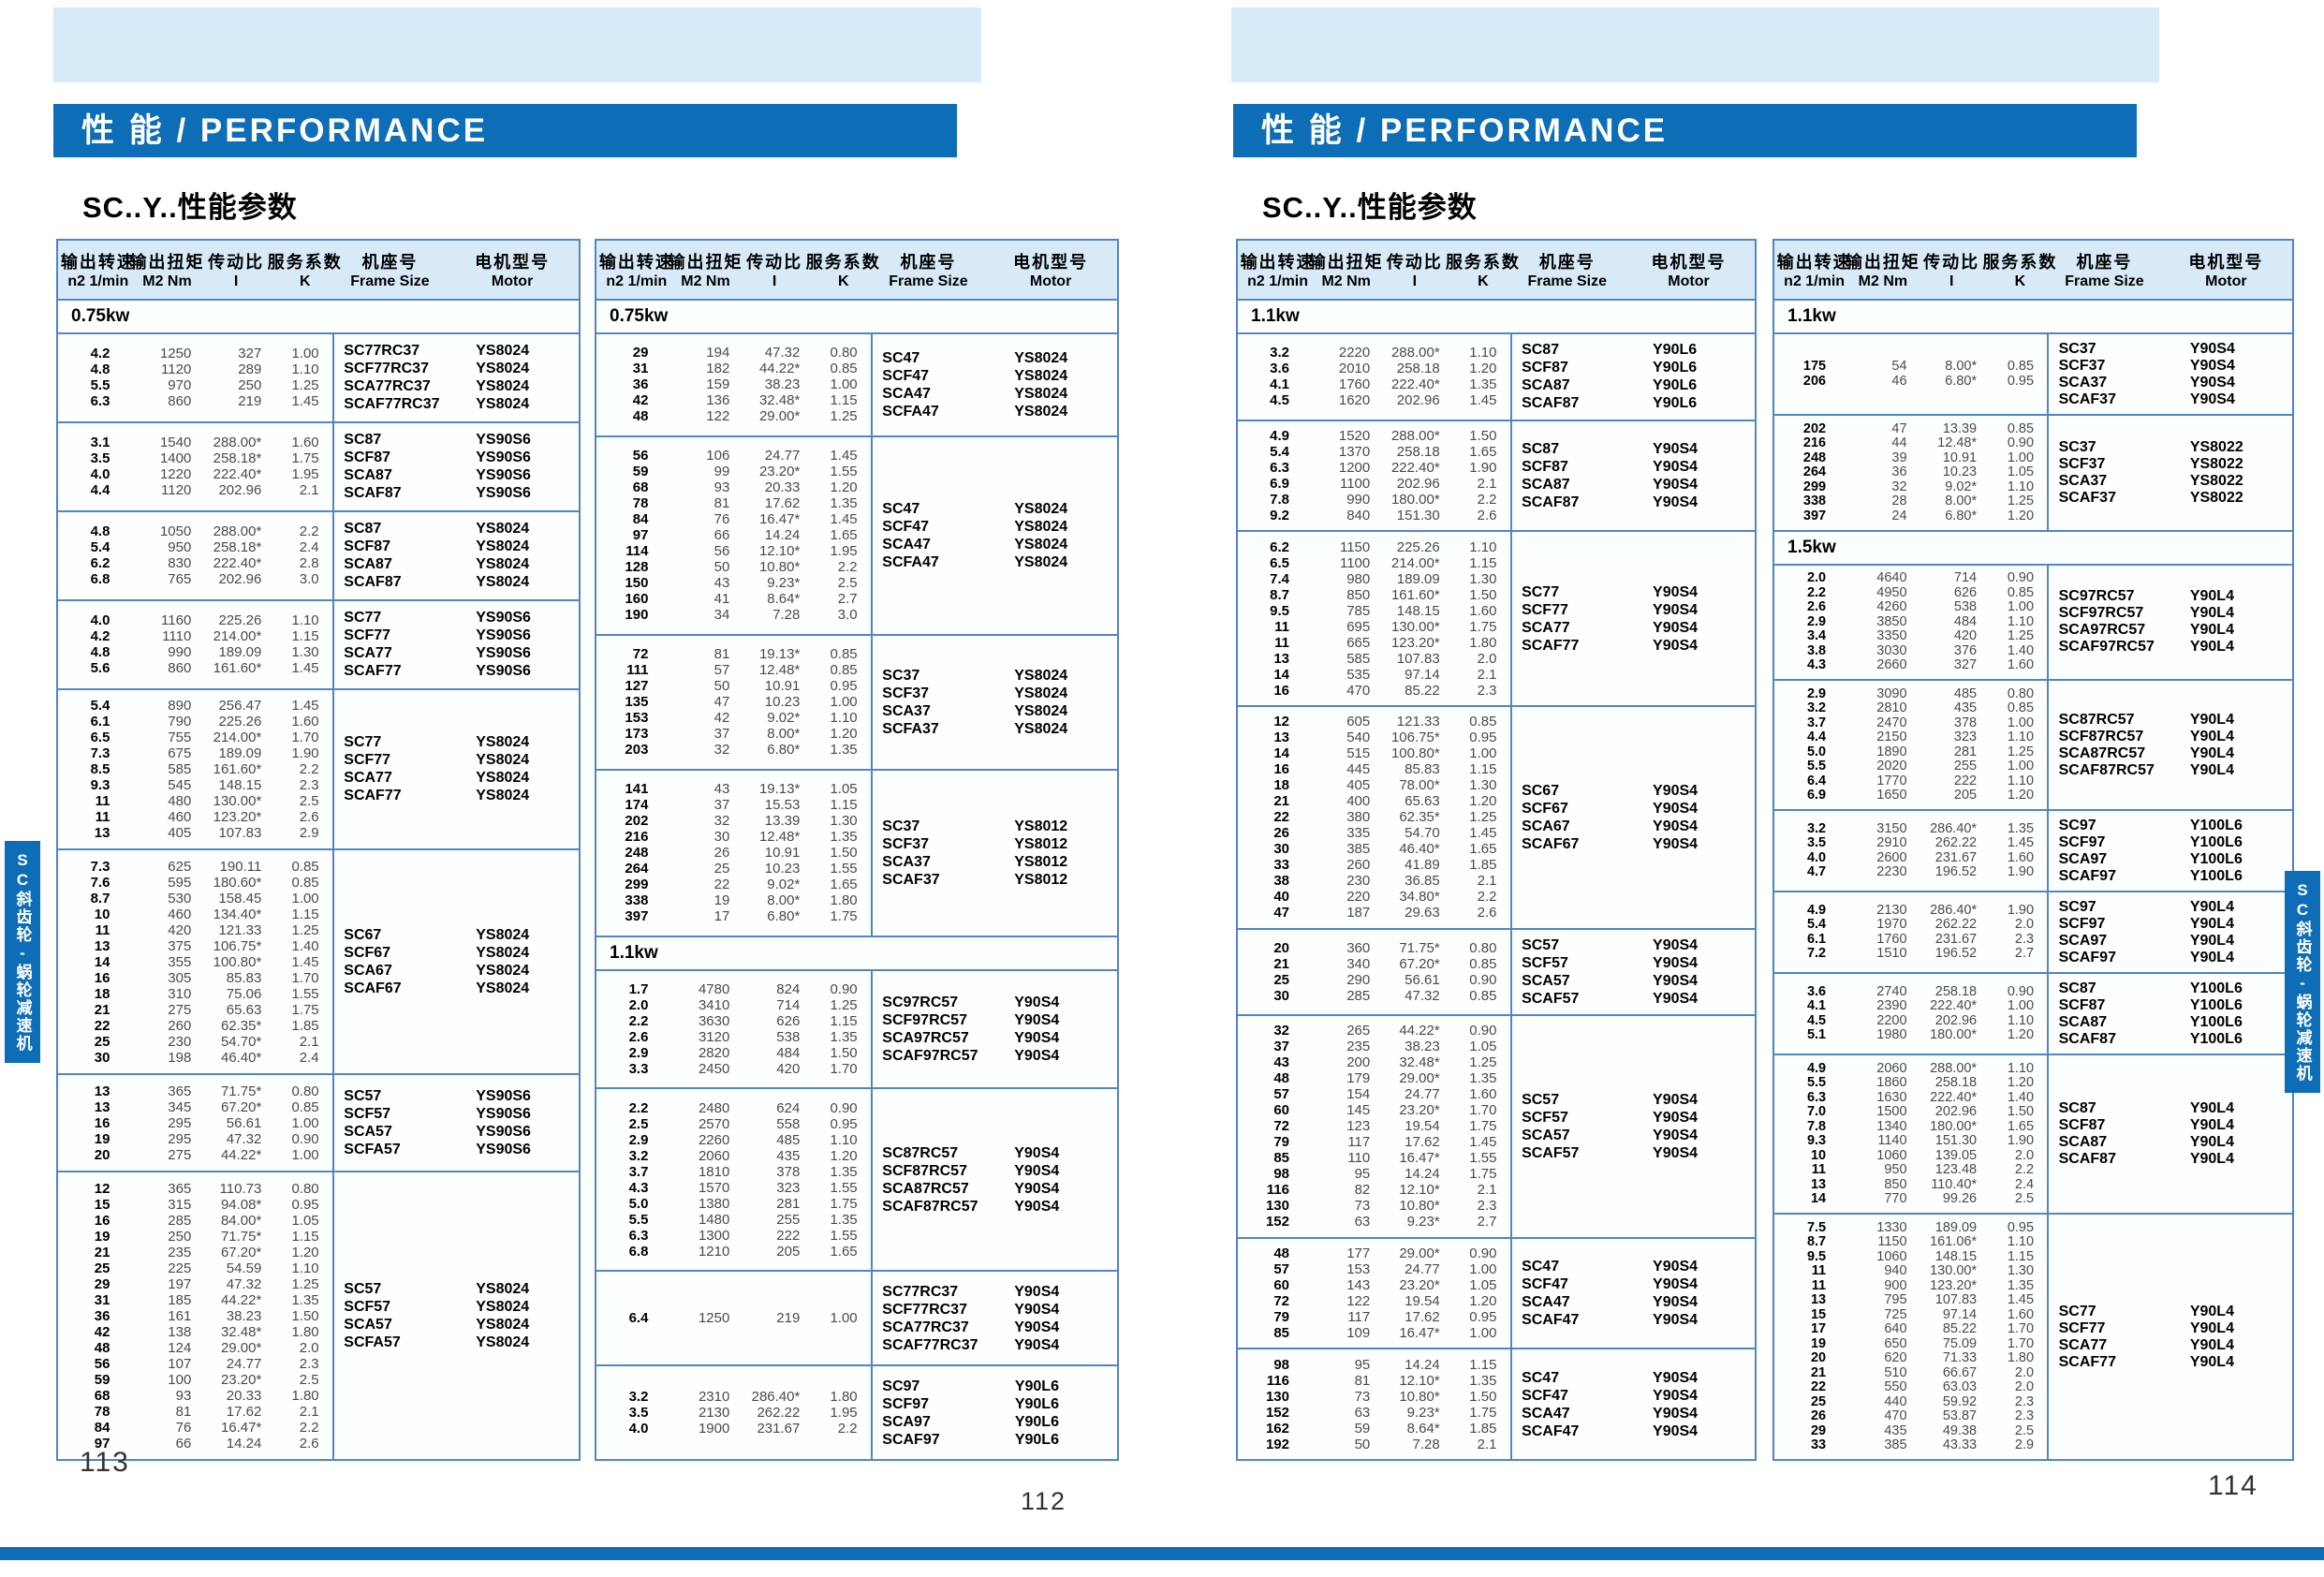 This screenshot has height=1577, width=2324. I want to click on service-factor-cell: 1.25, so click(844, 416).